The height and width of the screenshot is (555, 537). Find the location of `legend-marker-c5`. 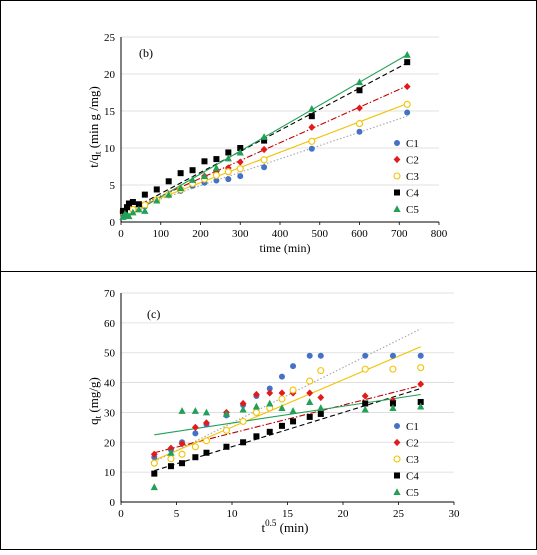

legend-marker-c5 is located at coordinates (397, 208).